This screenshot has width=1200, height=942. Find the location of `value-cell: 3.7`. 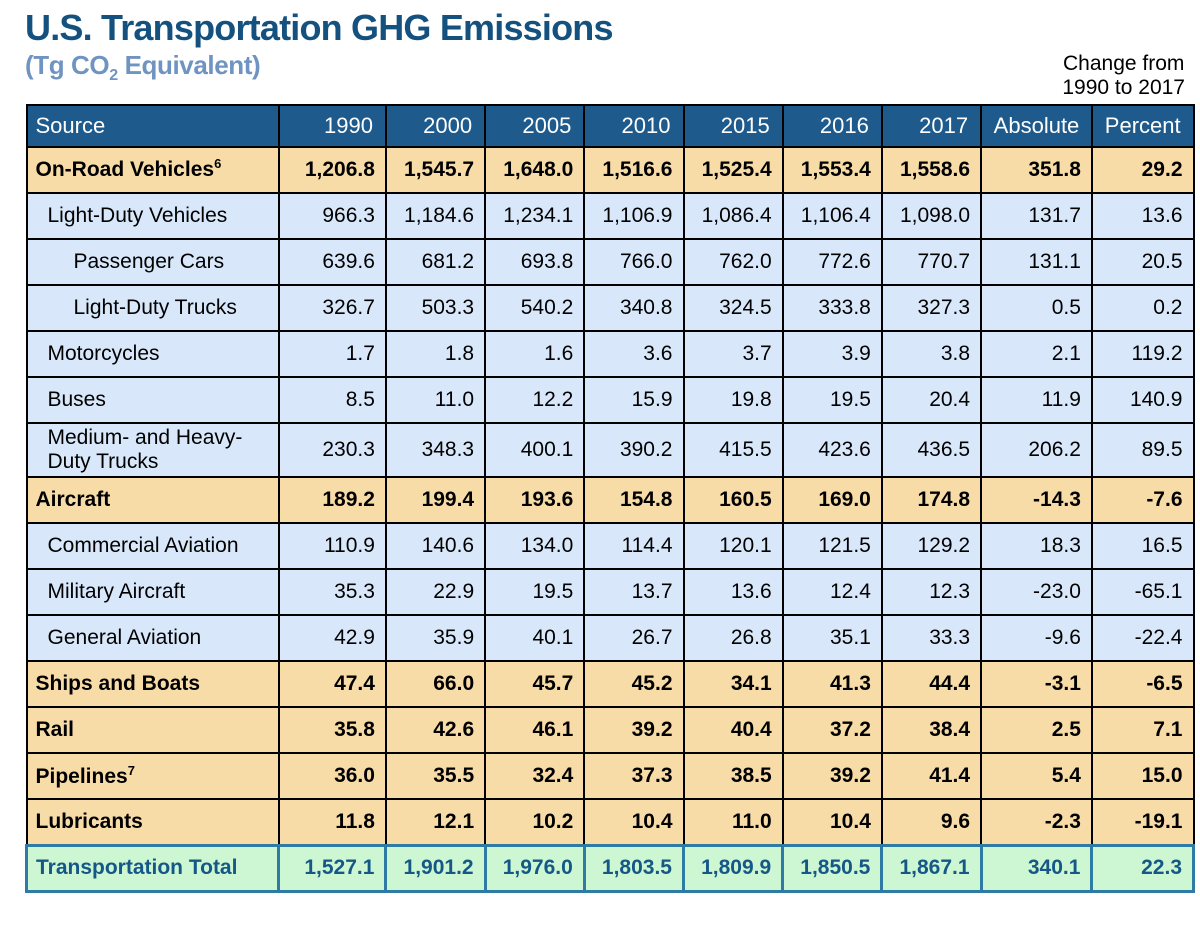

value-cell: 3.7 is located at coordinates (733, 354).